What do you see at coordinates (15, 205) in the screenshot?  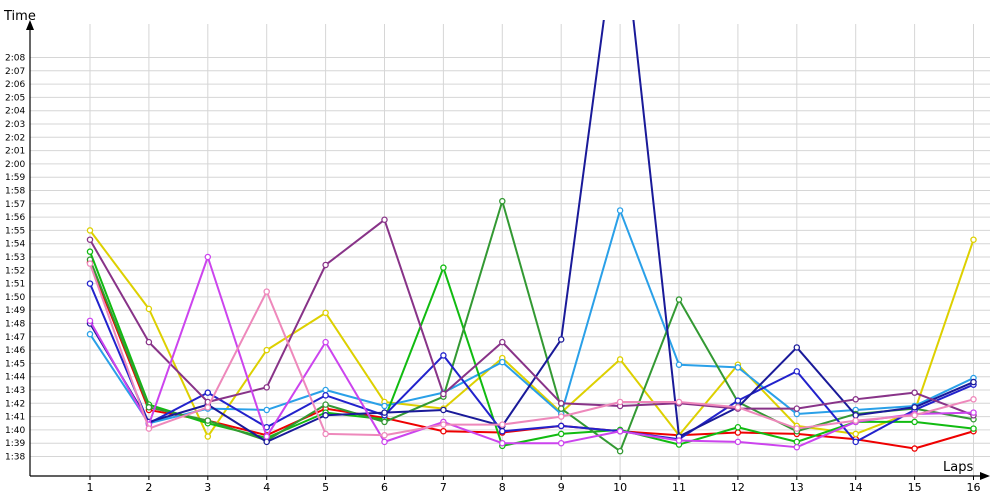 I see `y-tick-label: 1:57` at bounding box center [15, 205].